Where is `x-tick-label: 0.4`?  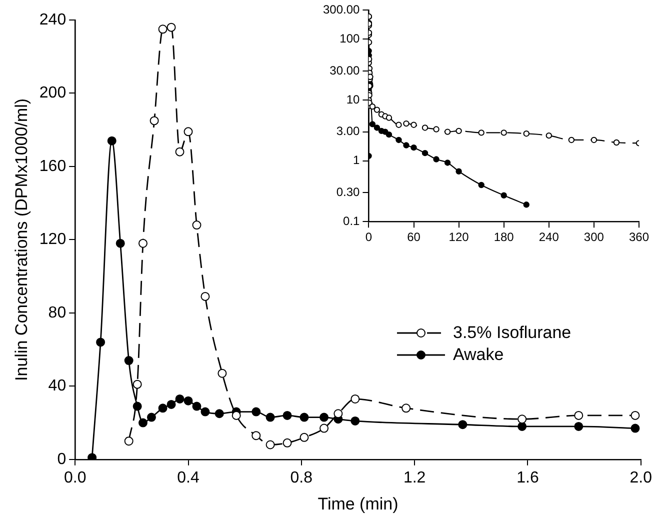 x-tick-label: 0.4 is located at coordinates (188, 477).